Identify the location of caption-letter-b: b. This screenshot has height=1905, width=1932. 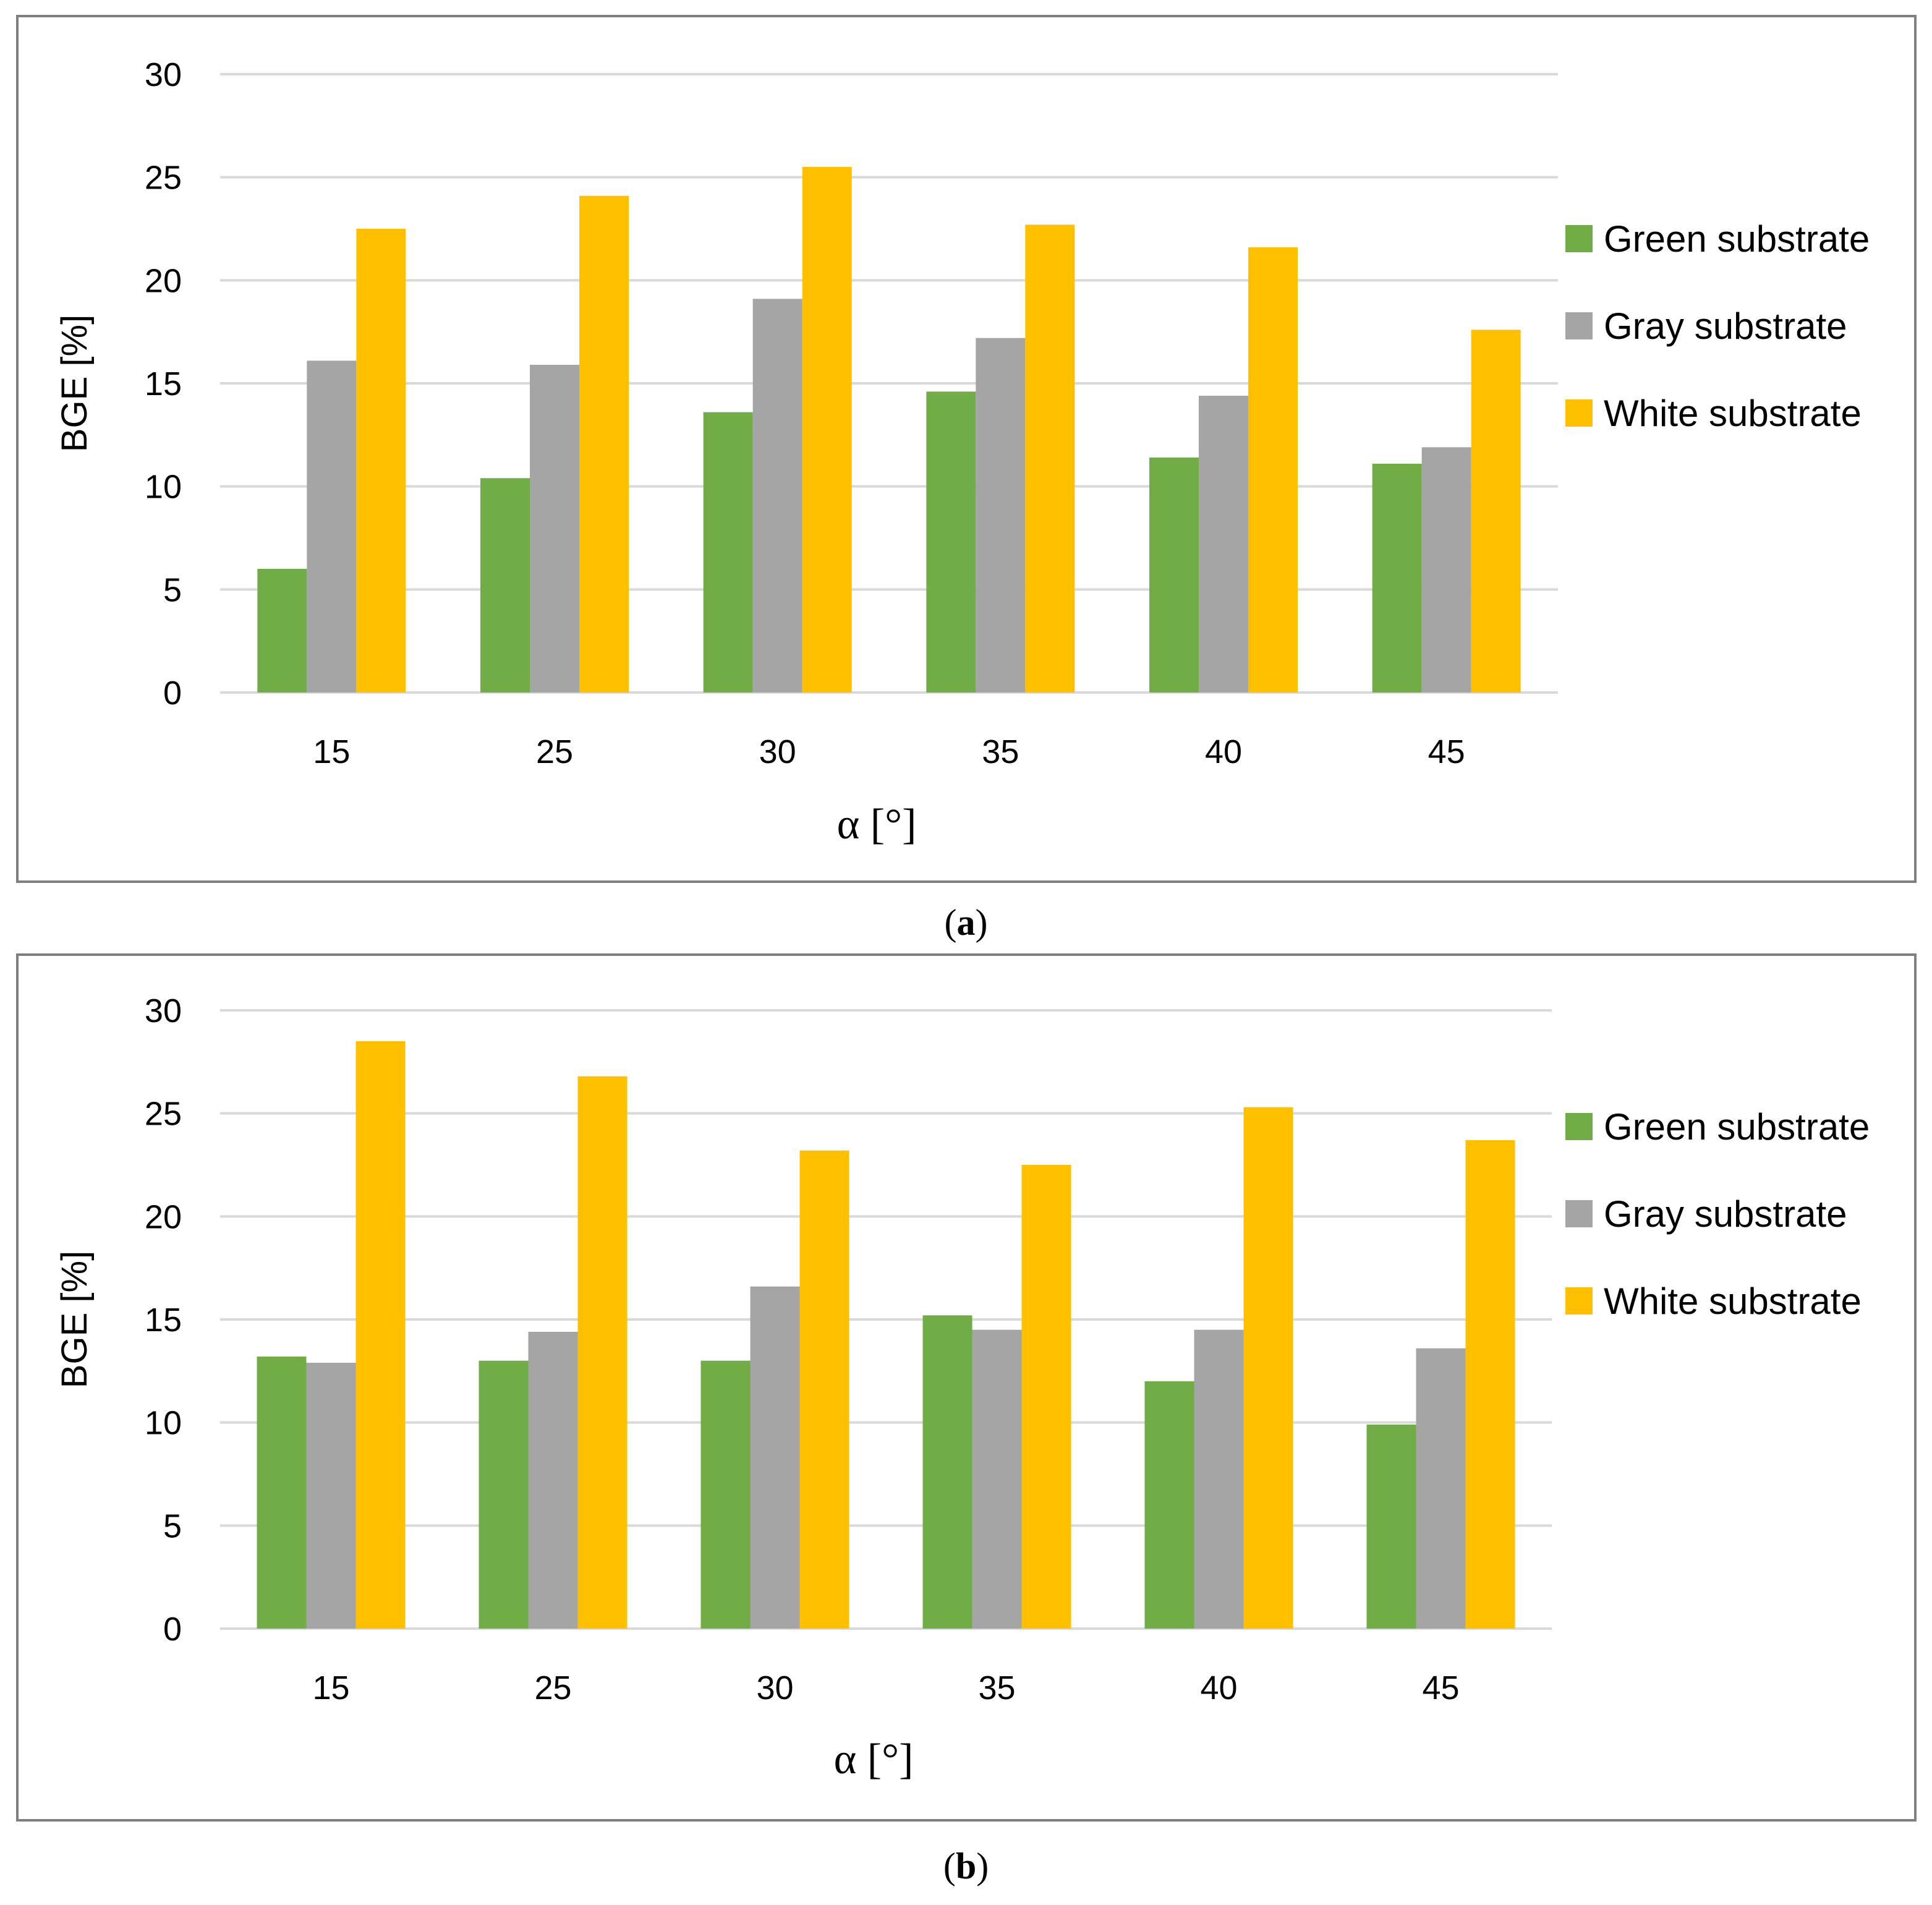
(966, 1866).